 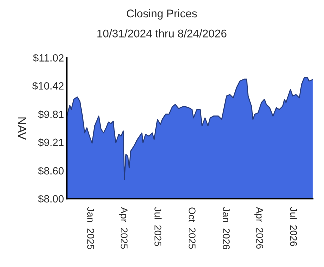 I want to click on y-tick-label: $11.02, so click(x=48, y=58).